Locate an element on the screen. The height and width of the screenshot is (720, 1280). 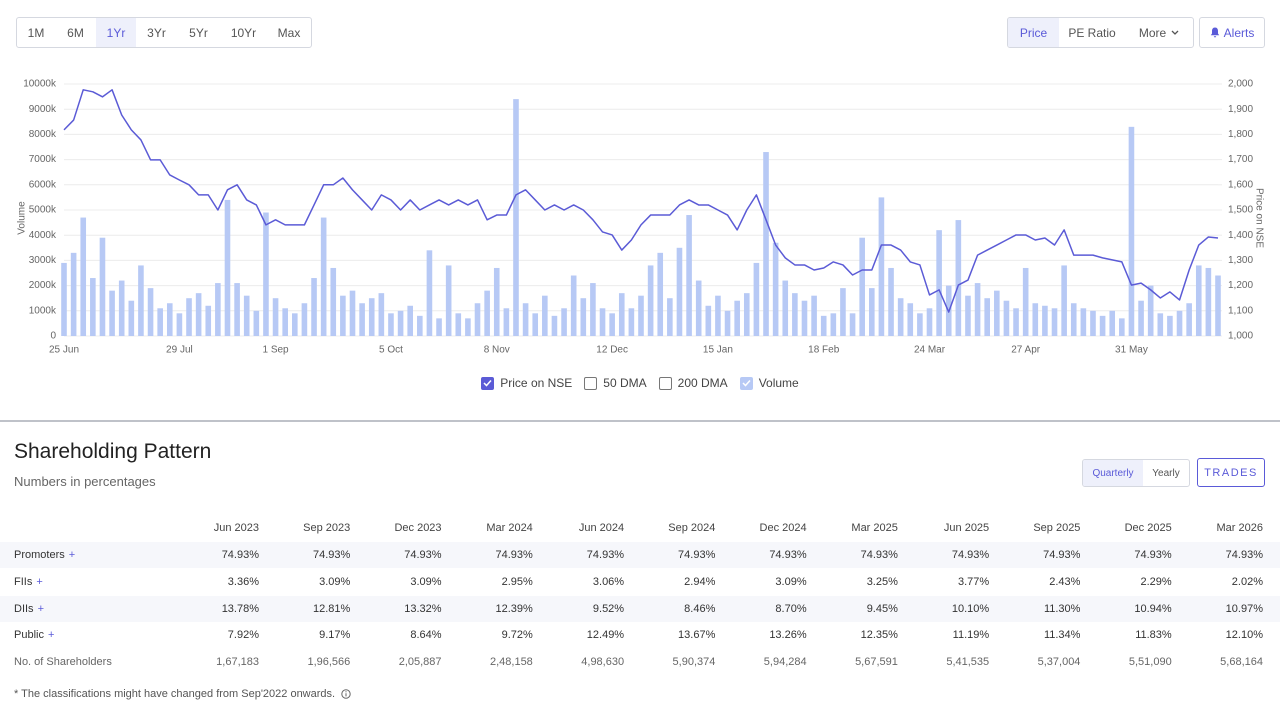
table-cell: 12.39% is located at coordinates (514, 608).